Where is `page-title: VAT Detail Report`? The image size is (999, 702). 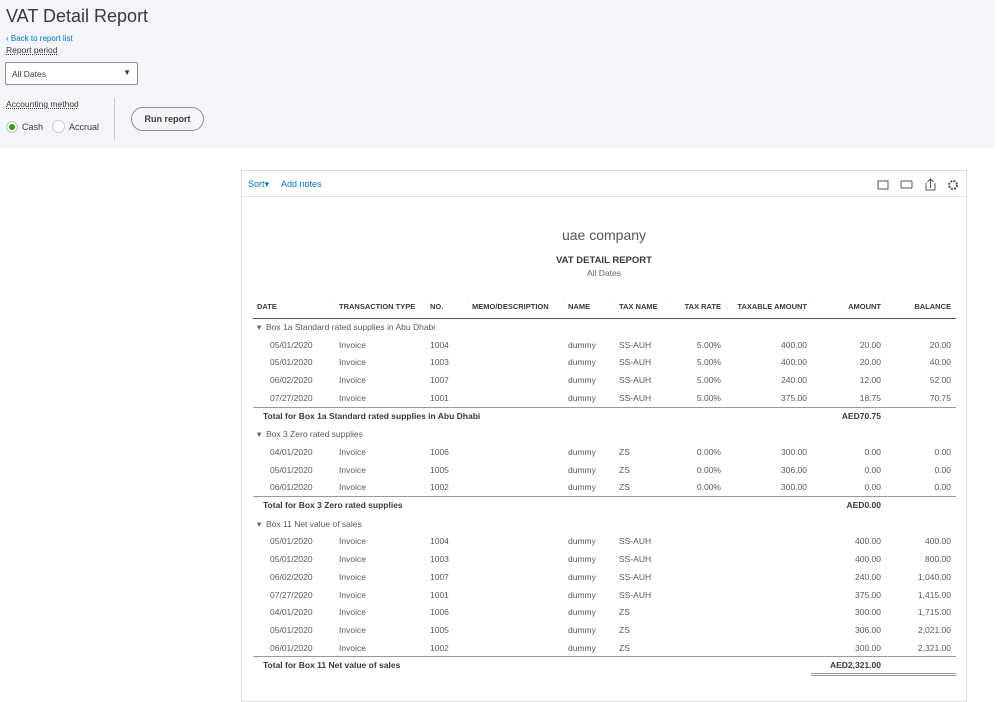 page-title: VAT Detail Report is located at coordinates (77, 16).